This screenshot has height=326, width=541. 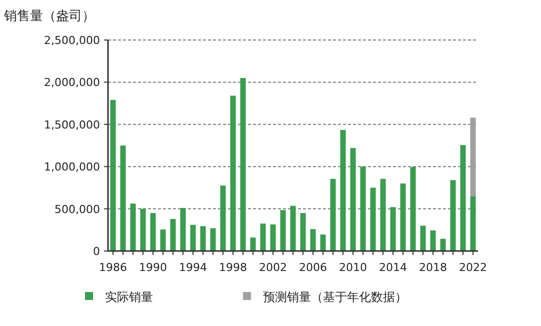 I want to click on x-tick-label: 2014, so click(x=393, y=267).